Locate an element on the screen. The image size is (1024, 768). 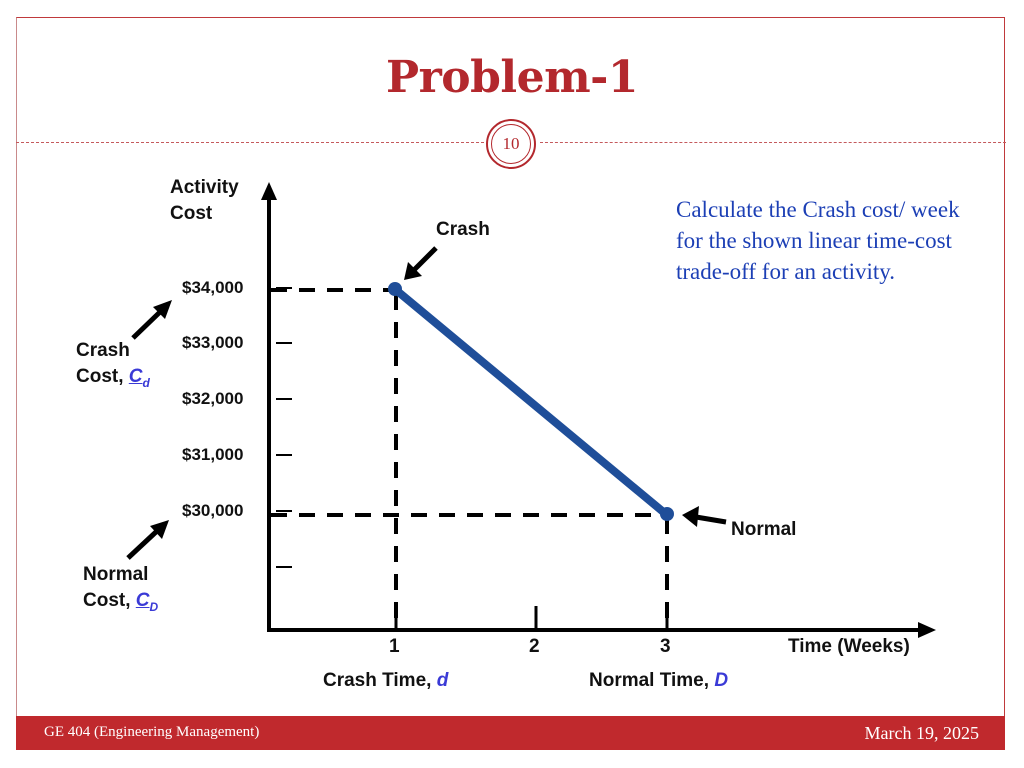
crash-cost-label-line1: Crash is located at coordinates (103, 350).